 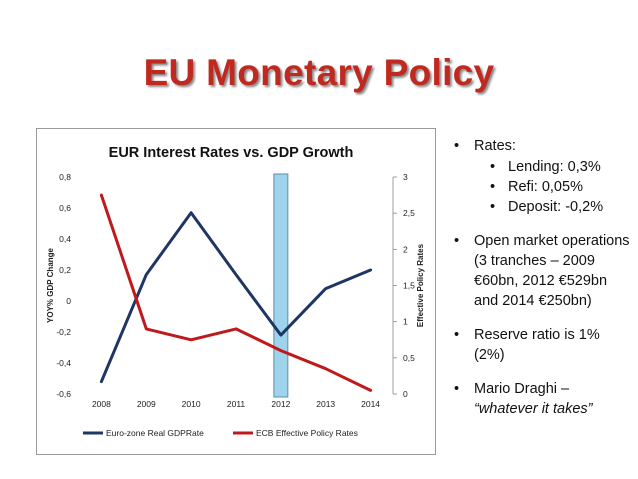 What do you see at coordinates (281, 285) in the screenshot?
I see `highlight-band-2012` at bounding box center [281, 285].